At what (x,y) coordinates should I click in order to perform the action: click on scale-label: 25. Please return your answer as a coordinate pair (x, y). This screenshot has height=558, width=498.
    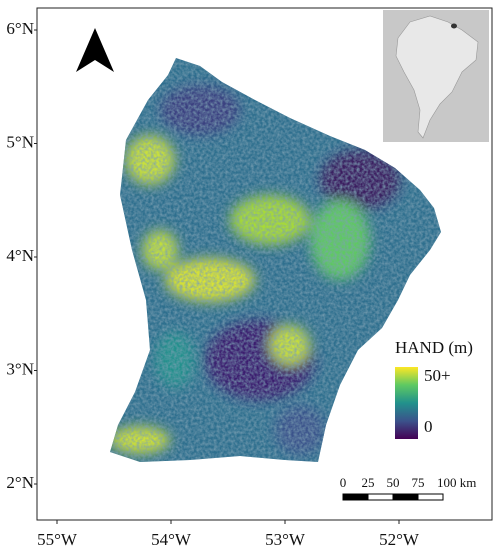
    Looking at the image, I should click on (368, 482).